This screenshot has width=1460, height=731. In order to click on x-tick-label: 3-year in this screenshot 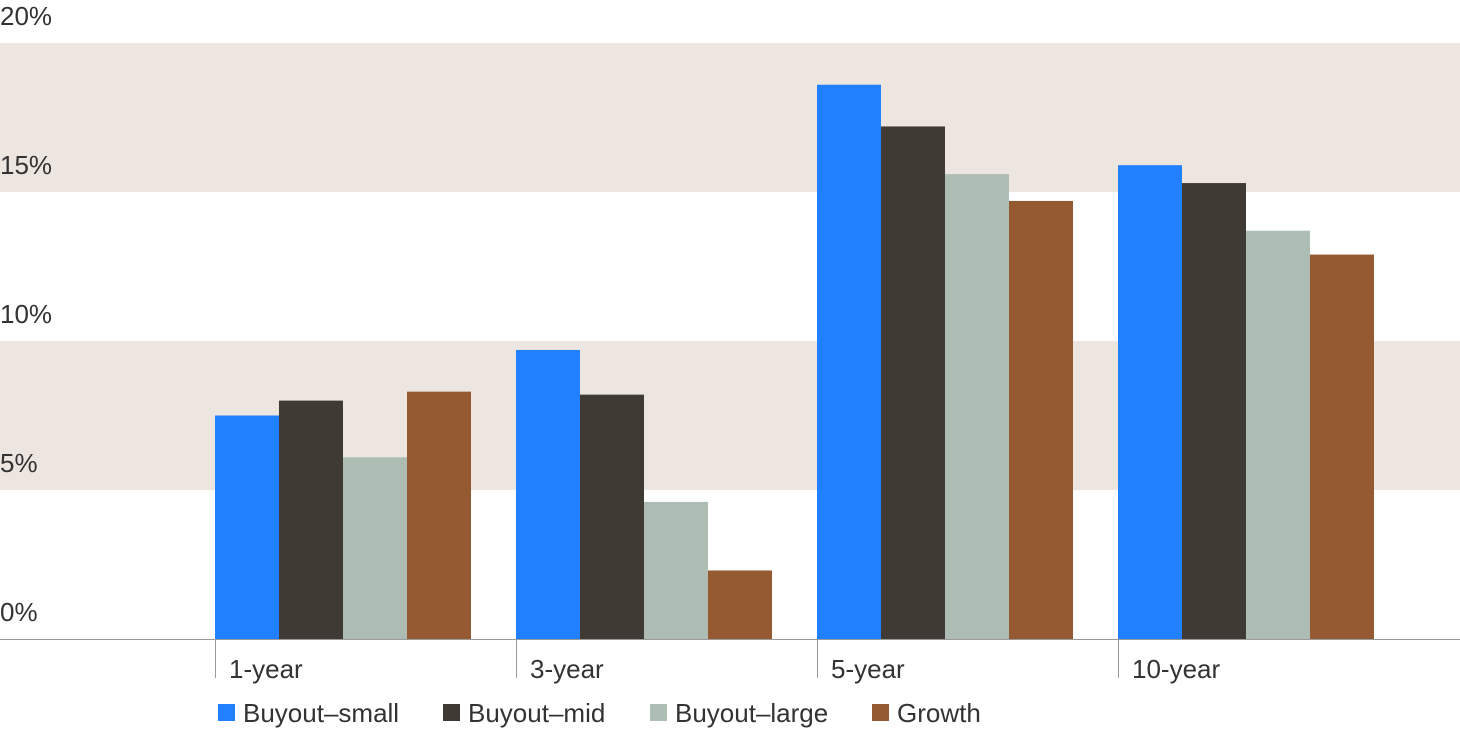, I will do `click(567, 669)`.